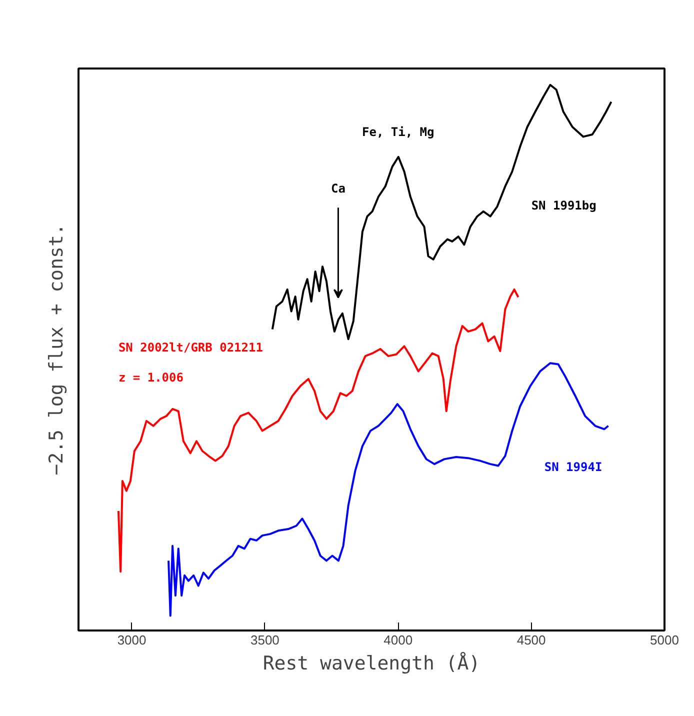  What do you see at coordinates (573, 467) in the screenshot?
I see `text: SN 1994I` at bounding box center [573, 467].